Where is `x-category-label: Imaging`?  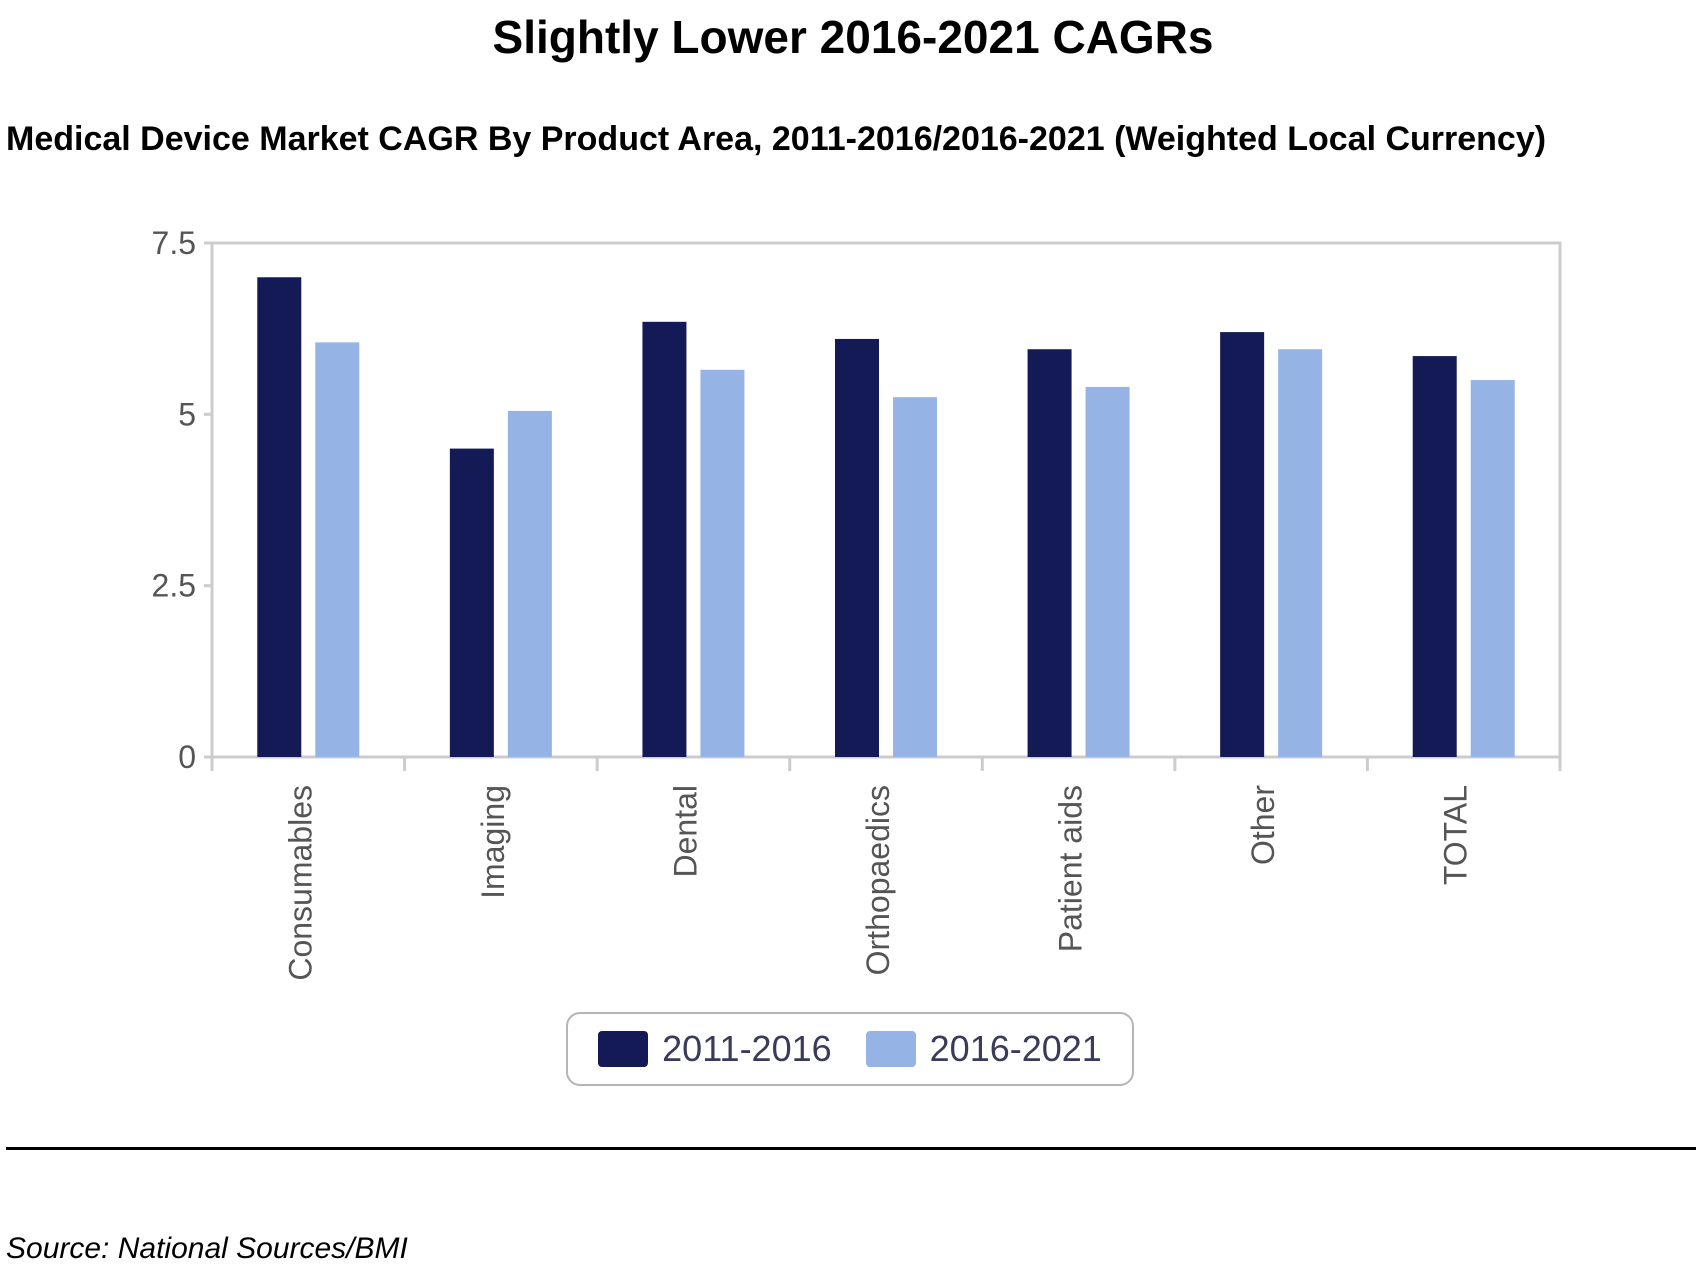
x-category-label: Imaging is located at coordinates (493, 842).